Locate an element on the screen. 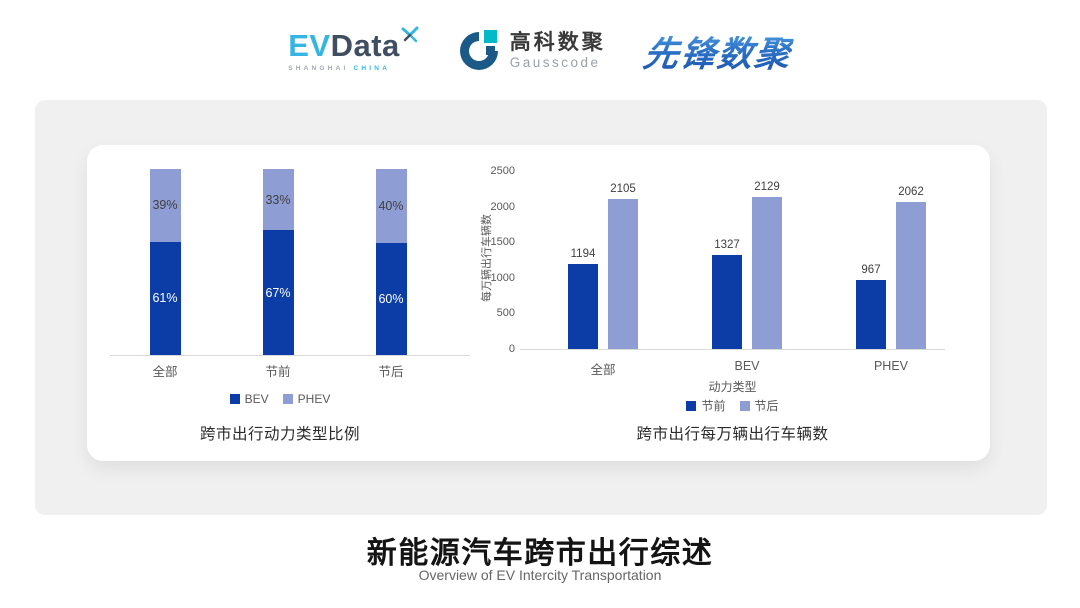 The width and height of the screenshot is (1080, 608). gausscode-text: 高科数聚 Gausscode is located at coordinates (558, 51).